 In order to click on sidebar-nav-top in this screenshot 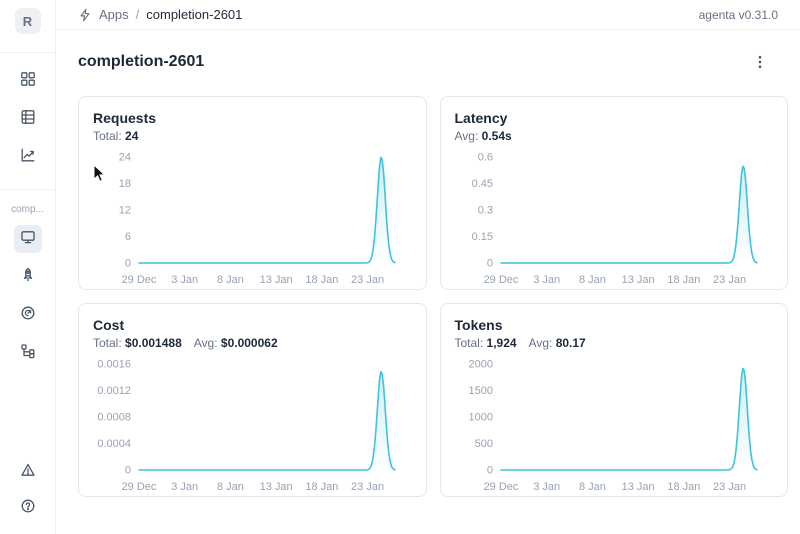, I will do `click(28, 119)`.